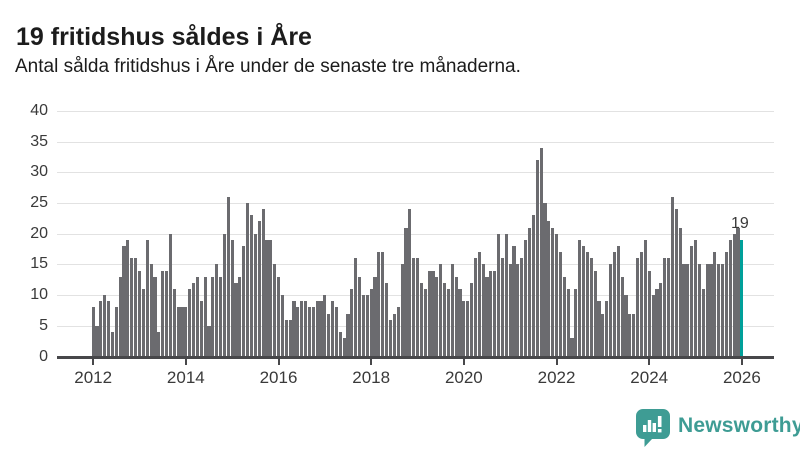  What do you see at coordinates (718, 428) in the screenshot?
I see `newsworthy-logo: Newsworthy` at bounding box center [718, 428].